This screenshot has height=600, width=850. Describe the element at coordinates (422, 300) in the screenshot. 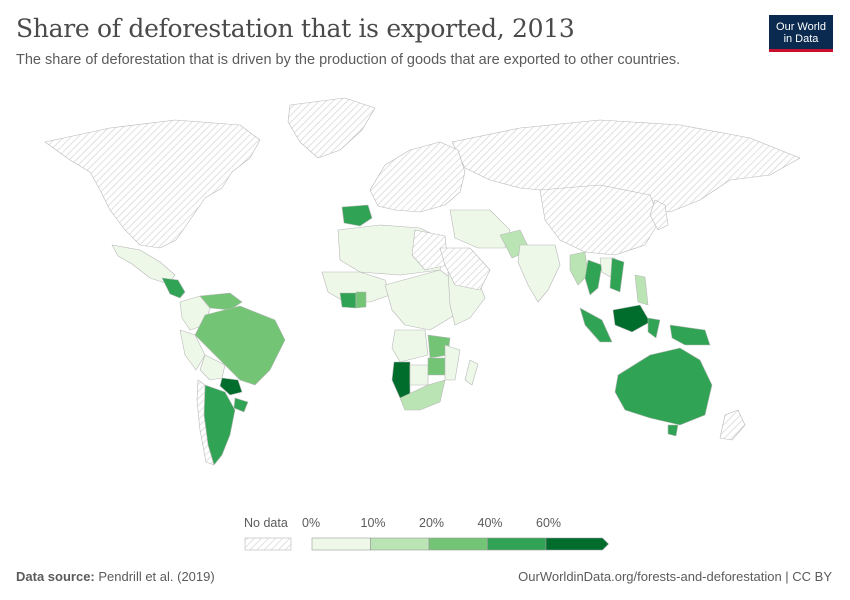

I see `region-central-africa` at that location.